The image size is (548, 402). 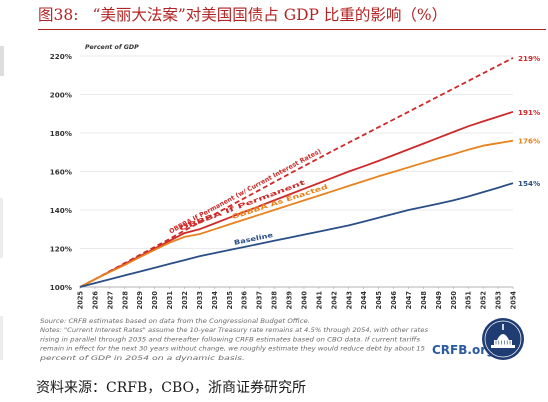 I want to click on capitol-spire-icon, so click(x=503, y=327).